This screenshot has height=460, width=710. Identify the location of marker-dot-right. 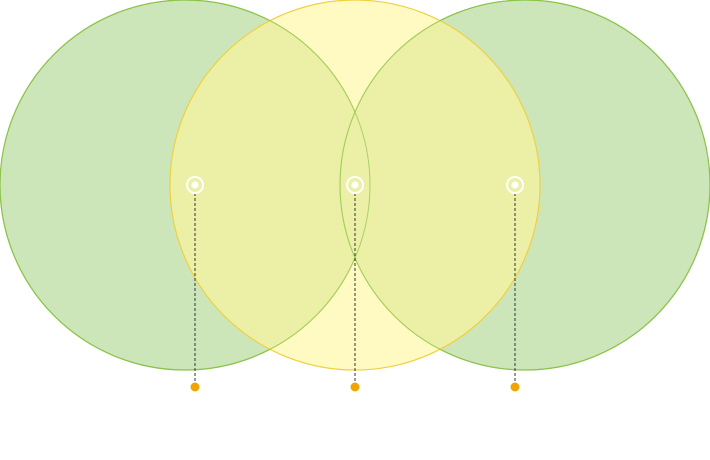
(515, 185).